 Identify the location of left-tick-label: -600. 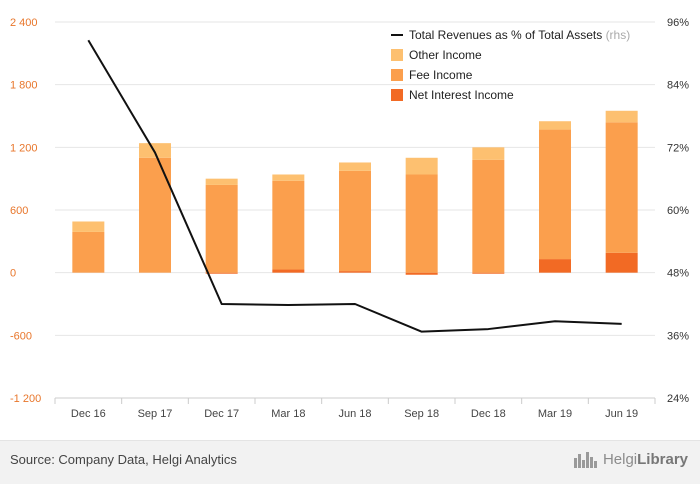
(21, 336).